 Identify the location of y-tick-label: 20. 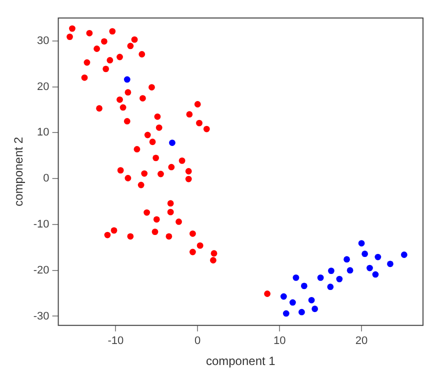
(43, 86).